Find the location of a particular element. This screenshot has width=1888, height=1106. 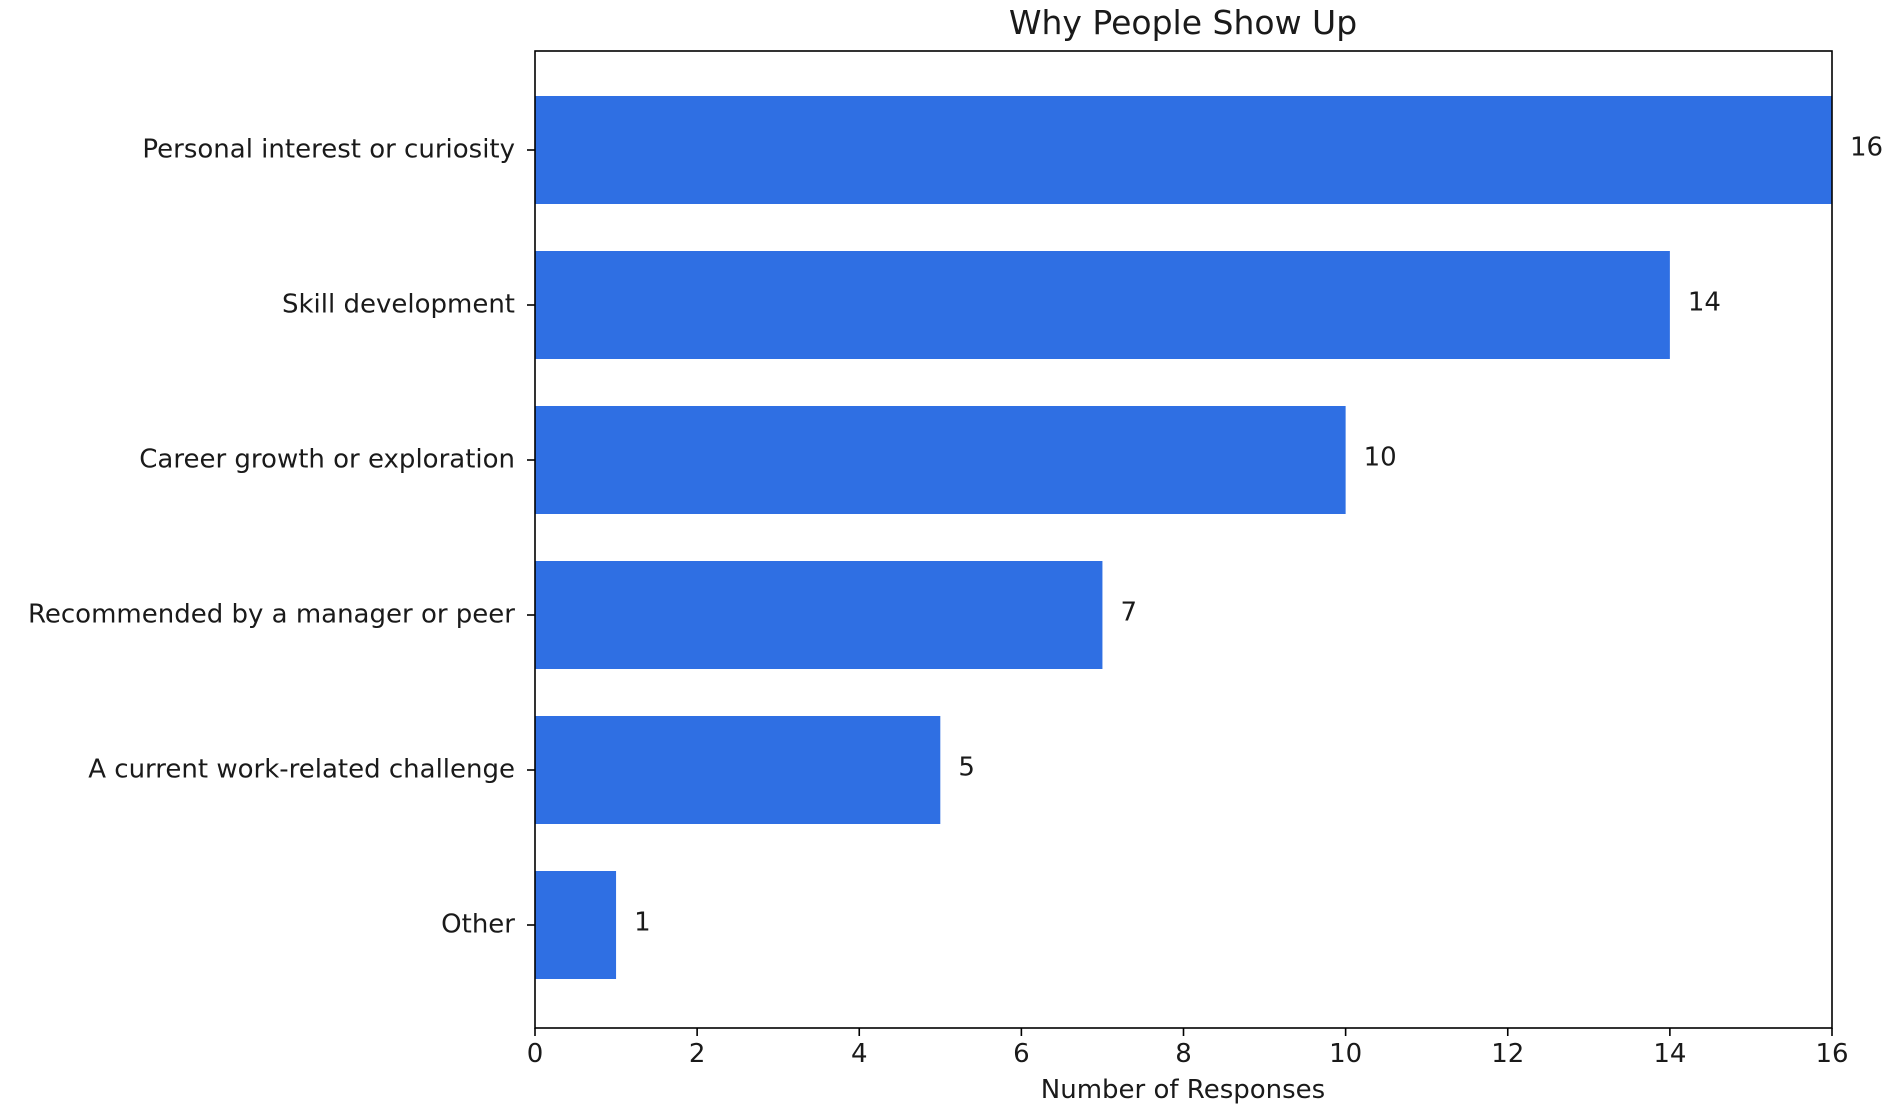

y-tick-label: Skill development is located at coordinates (398, 305).